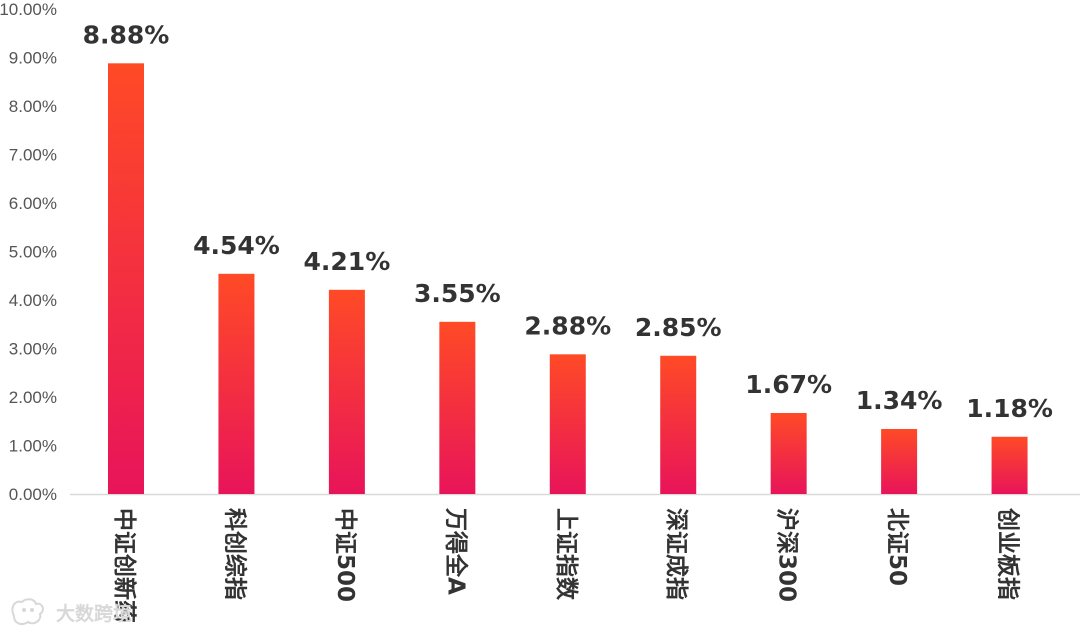  I want to click on category-label: 北证50, so click(897, 547).